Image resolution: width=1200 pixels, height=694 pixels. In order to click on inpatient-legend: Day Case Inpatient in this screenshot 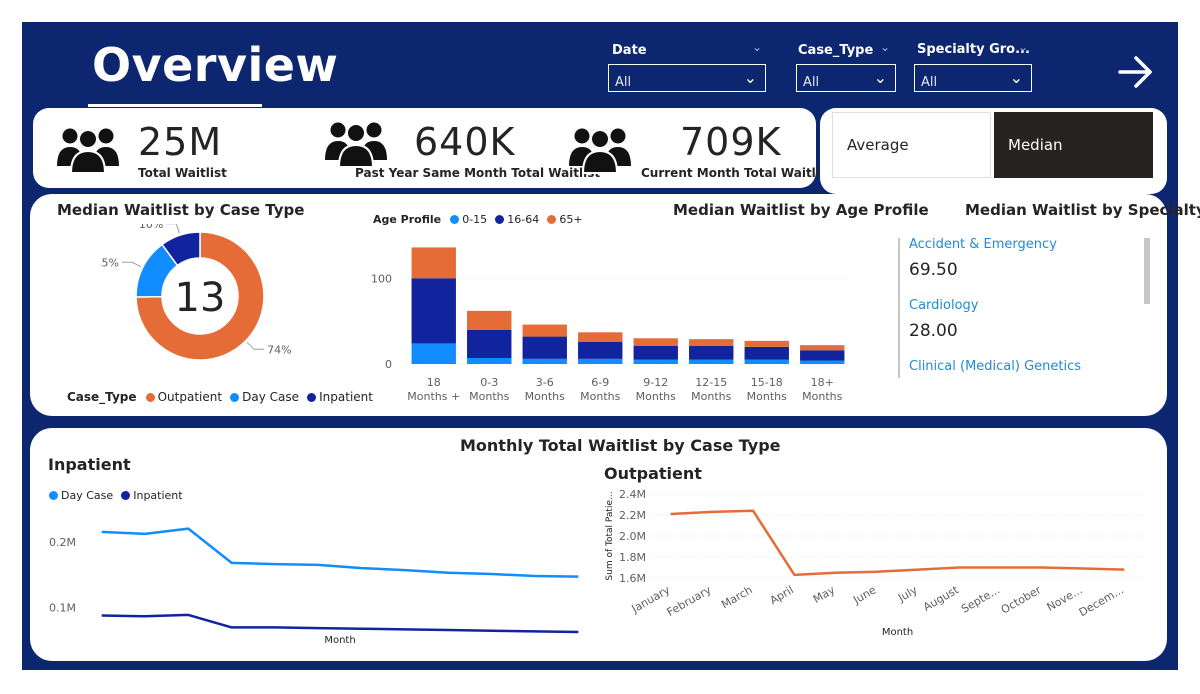, I will do `click(116, 493)`.